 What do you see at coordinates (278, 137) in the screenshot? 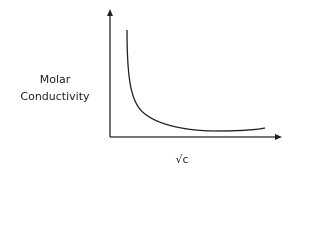
I see `x-axis-arrow` at bounding box center [278, 137].